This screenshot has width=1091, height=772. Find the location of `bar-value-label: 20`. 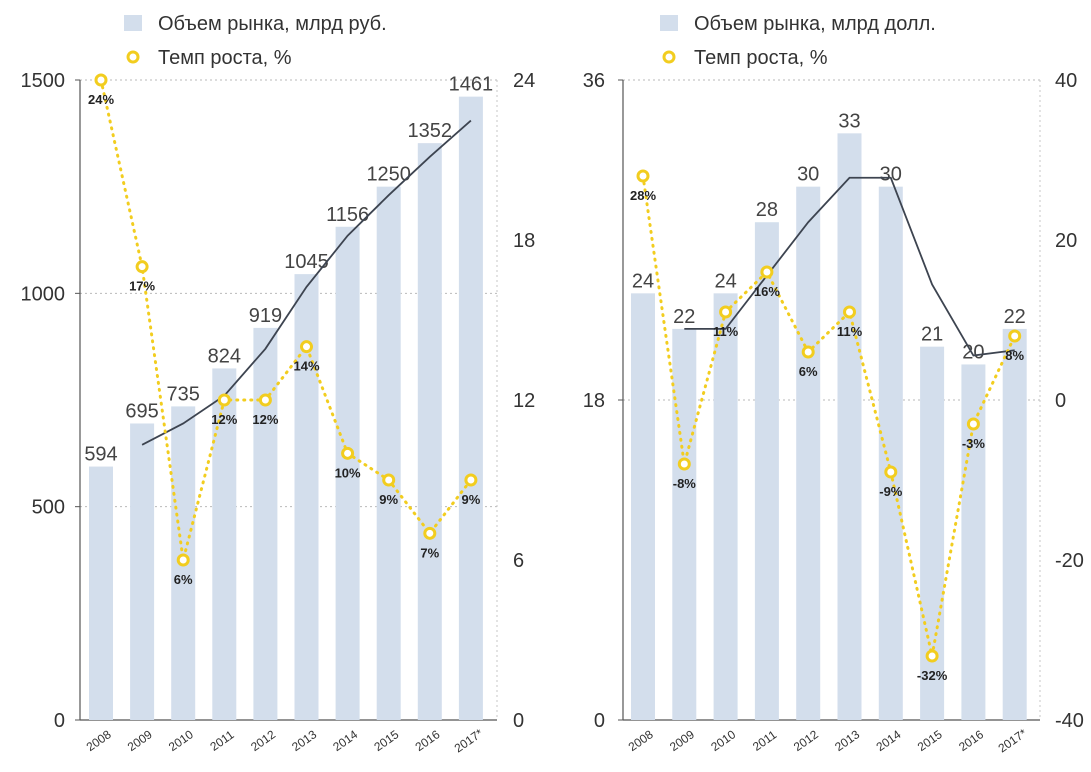

bar-value-label: 20 is located at coordinates (973, 352).